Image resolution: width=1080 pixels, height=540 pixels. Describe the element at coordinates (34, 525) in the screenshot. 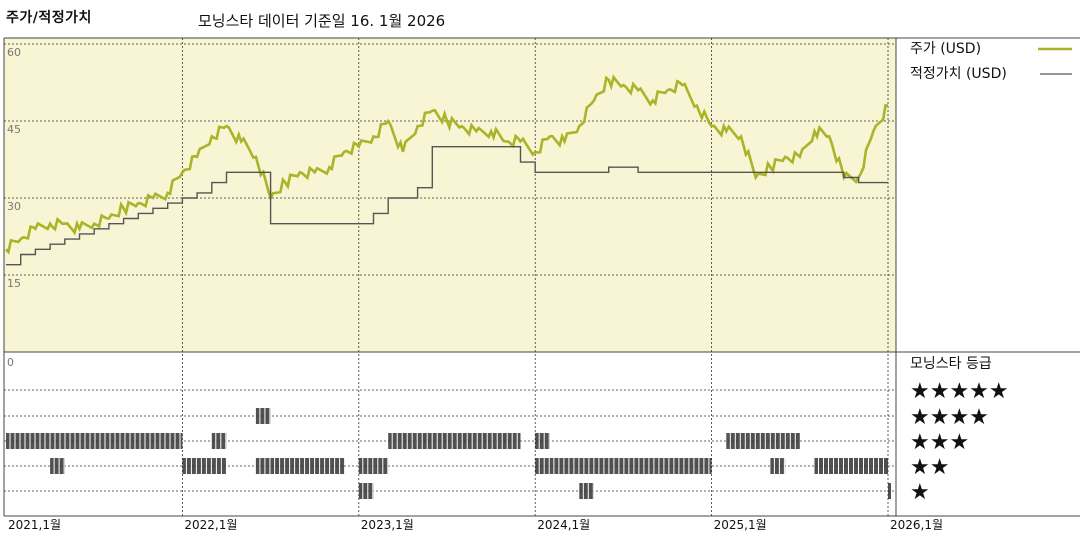

I see `x-tick-label: 2021,1월` at that location.